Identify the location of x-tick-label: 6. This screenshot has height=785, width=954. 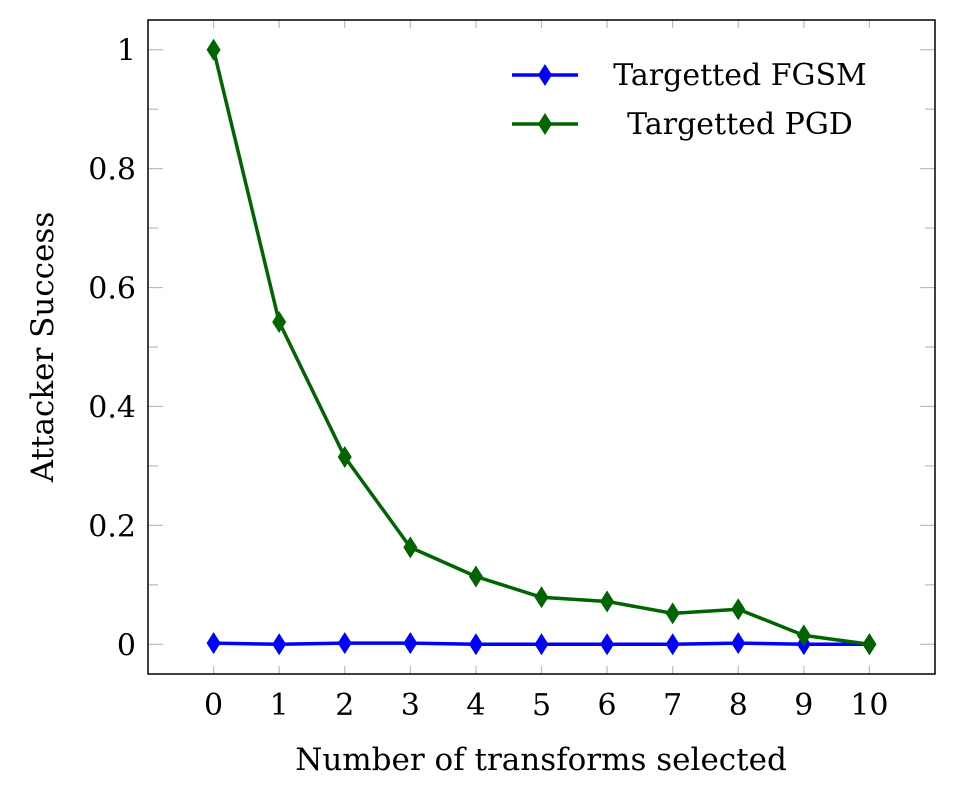
(607, 705).